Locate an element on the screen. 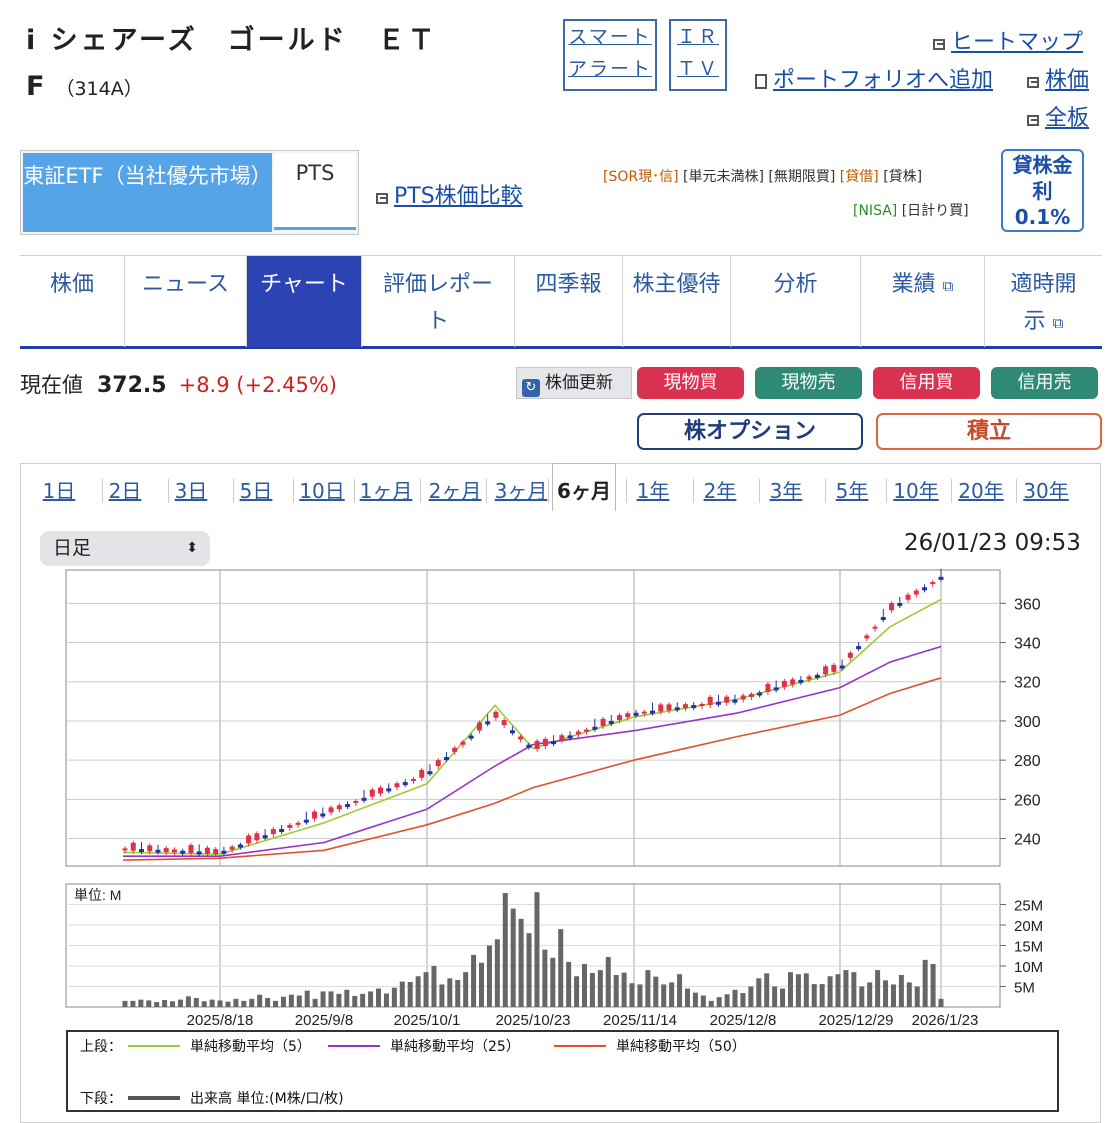  tab-earnings: 業績 ⧉ is located at coordinates (923, 301).